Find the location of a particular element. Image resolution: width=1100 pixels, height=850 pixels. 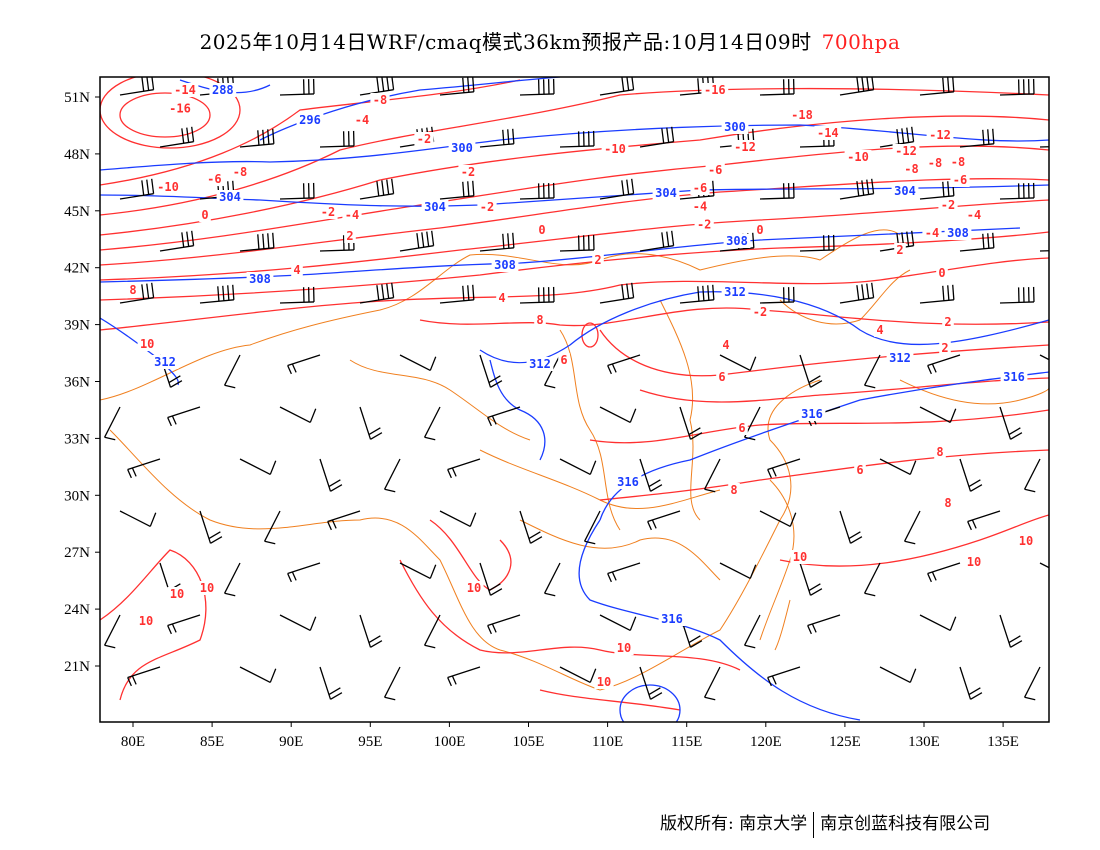

temperature-contour-label: -8 is located at coordinates (240, 172).